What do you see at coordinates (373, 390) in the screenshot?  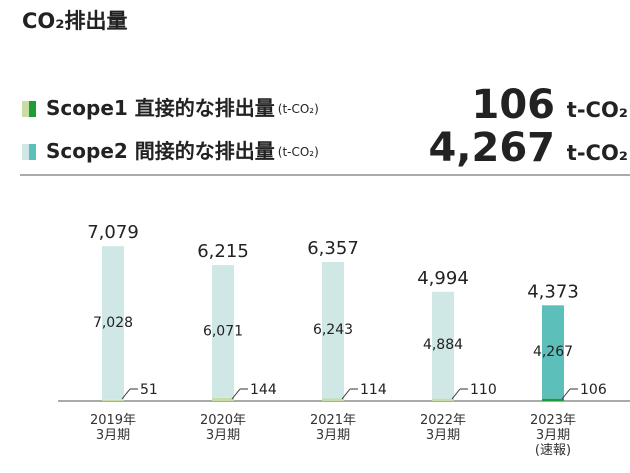 I see `data-label: 114` at bounding box center [373, 390].